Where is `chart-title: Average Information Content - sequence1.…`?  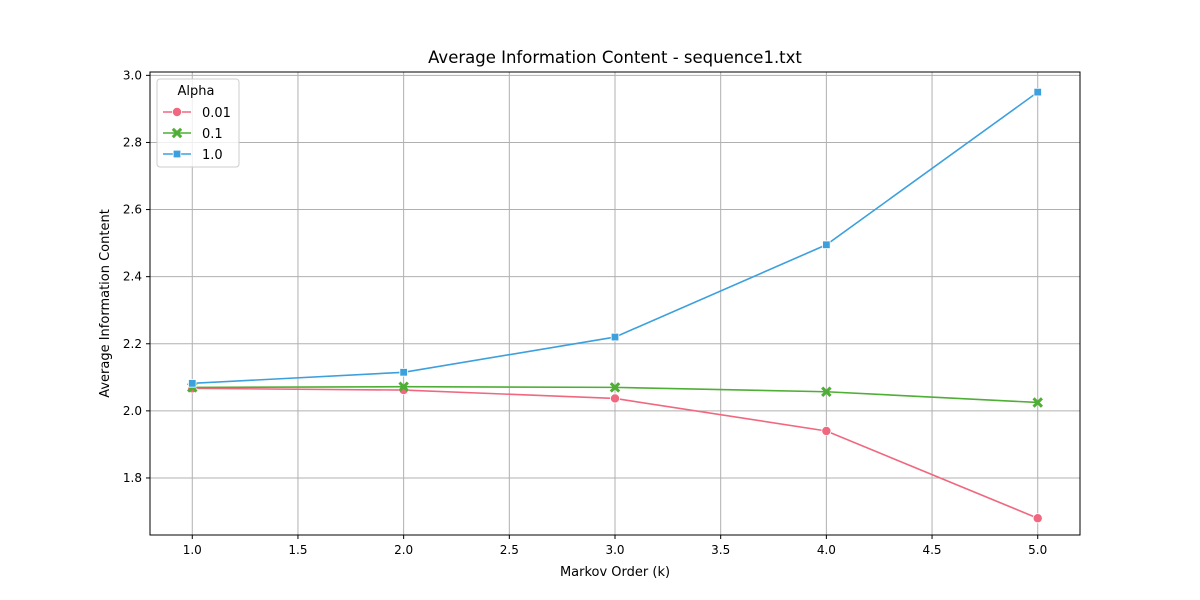 chart-title: Average Information Content - sequence1.… is located at coordinates (615, 57).